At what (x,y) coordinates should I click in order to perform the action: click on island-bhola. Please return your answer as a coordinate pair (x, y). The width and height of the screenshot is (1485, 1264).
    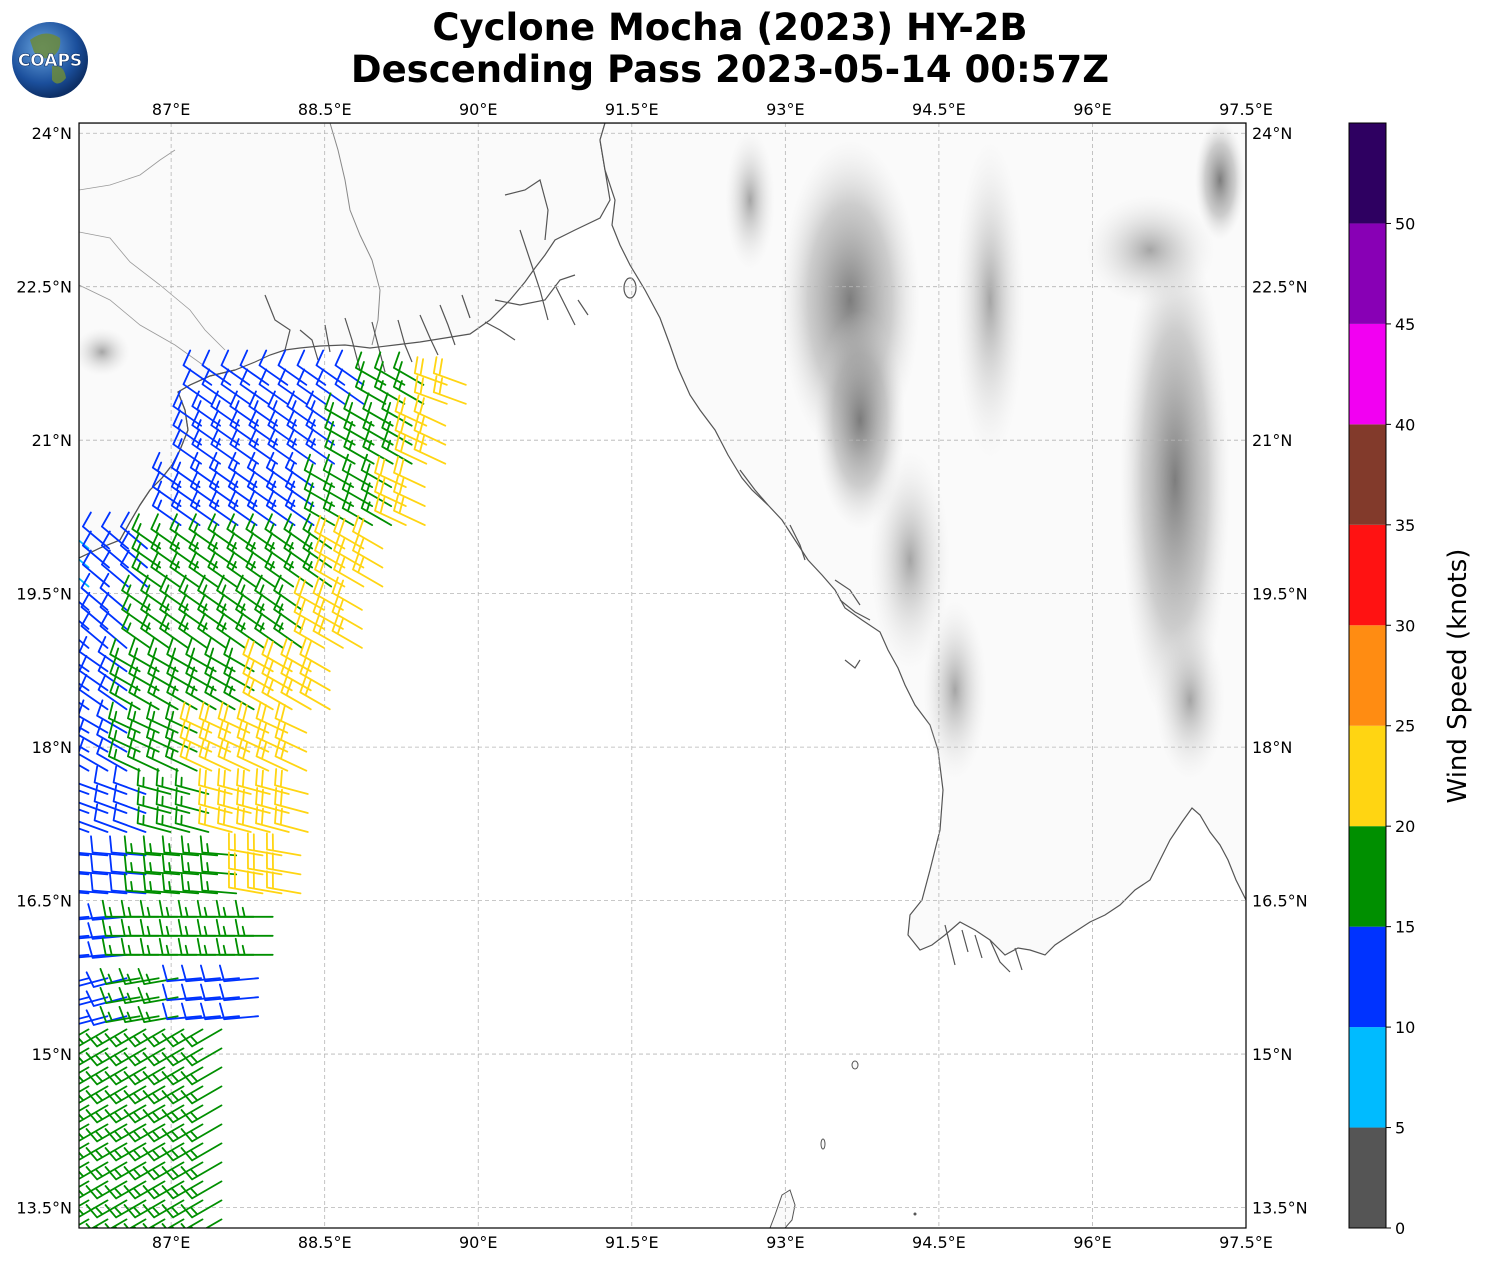
    Looking at the image, I should click on (630, 288).